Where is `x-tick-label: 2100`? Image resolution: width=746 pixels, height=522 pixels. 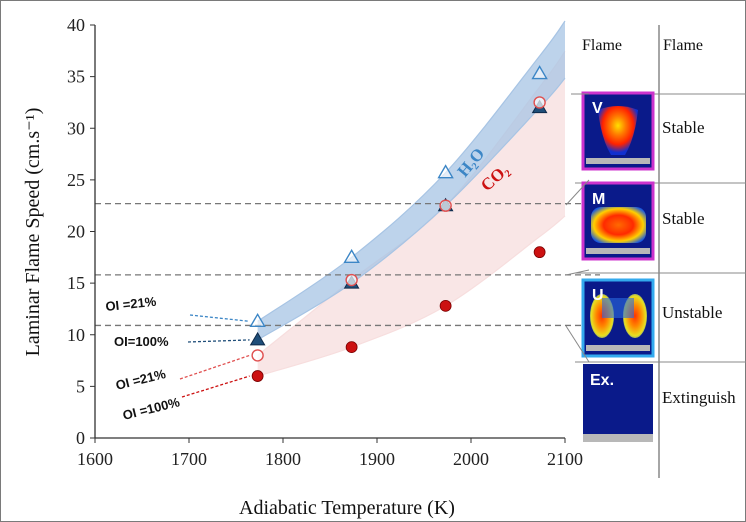
x-tick-label: 2100 is located at coordinates (565, 459).